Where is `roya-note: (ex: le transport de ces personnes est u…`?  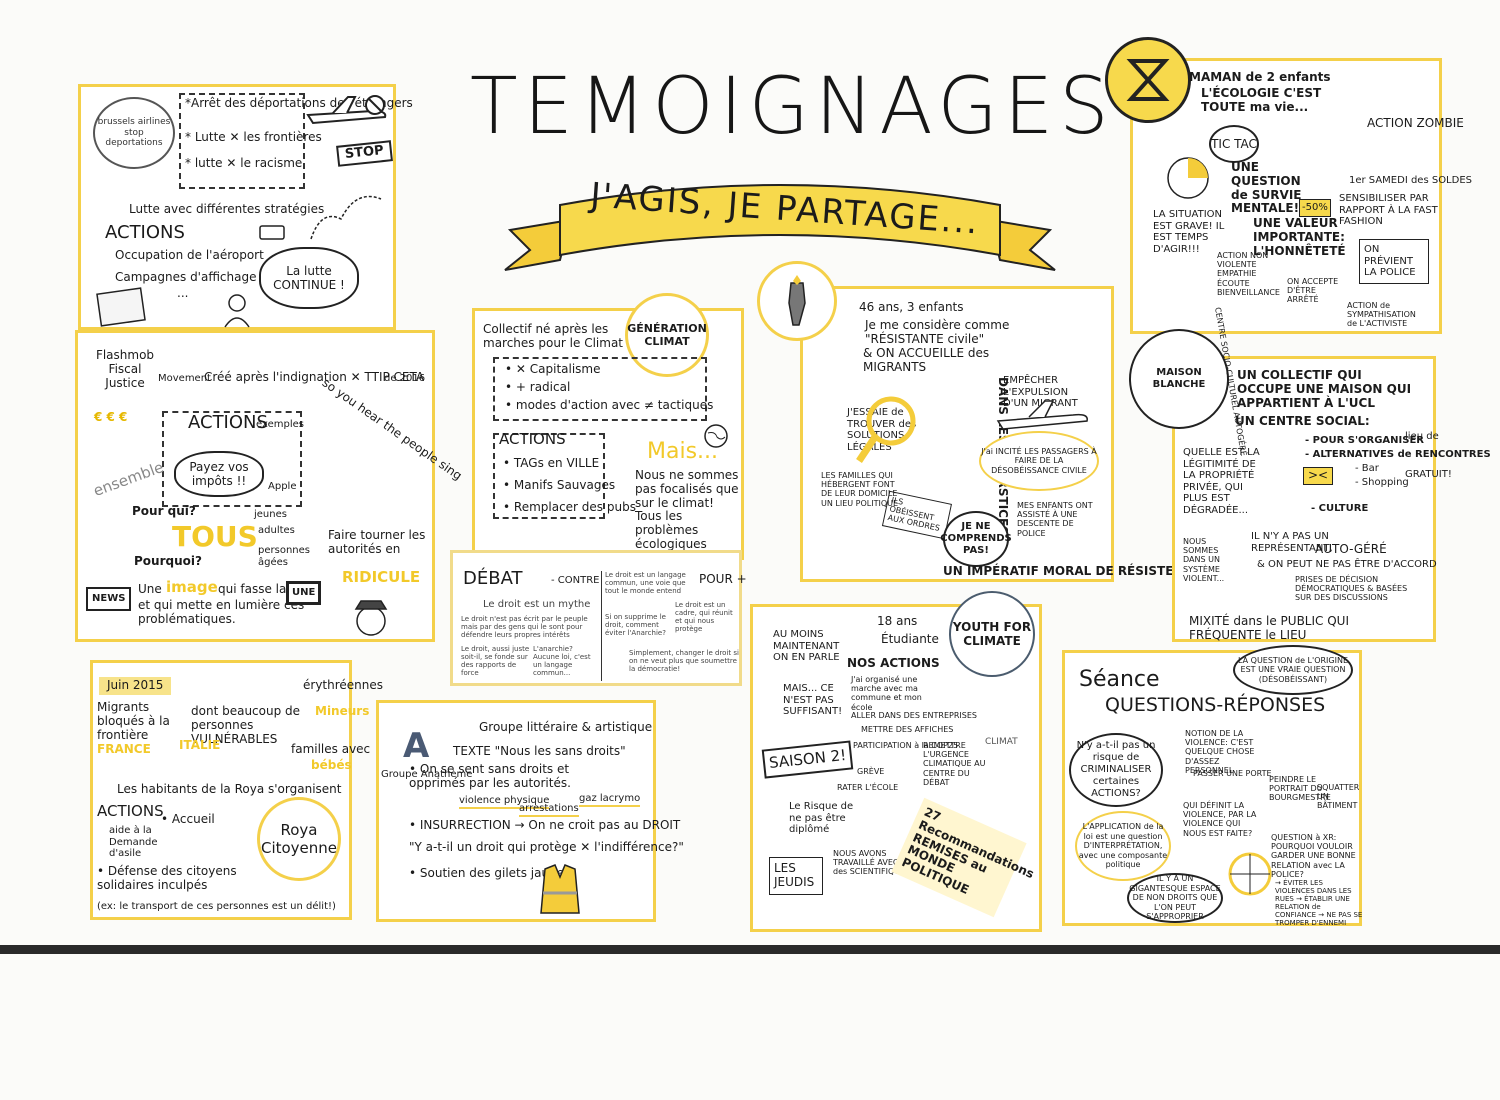 roya-note: (ex: le transport de ces personnes est u… is located at coordinates (216, 906).